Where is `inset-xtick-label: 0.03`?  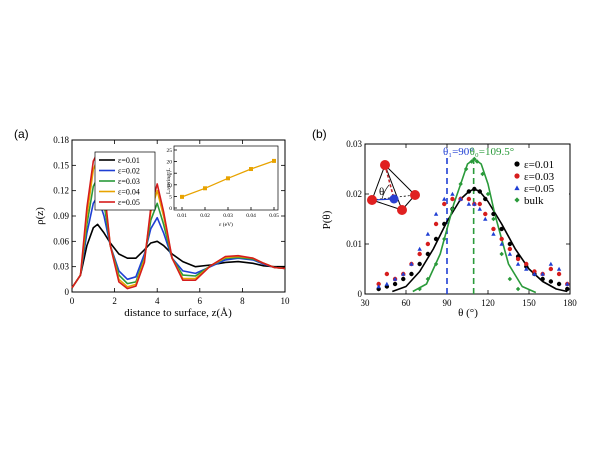
inset-xtick-label: 0.03 is located at coordinates (228, 216).